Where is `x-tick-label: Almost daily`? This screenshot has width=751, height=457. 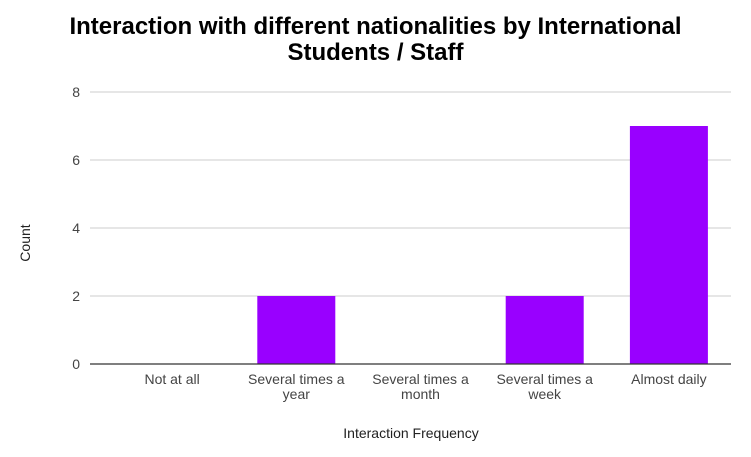 x-tick-label: Almost daily is located at coordinates (668, 379).